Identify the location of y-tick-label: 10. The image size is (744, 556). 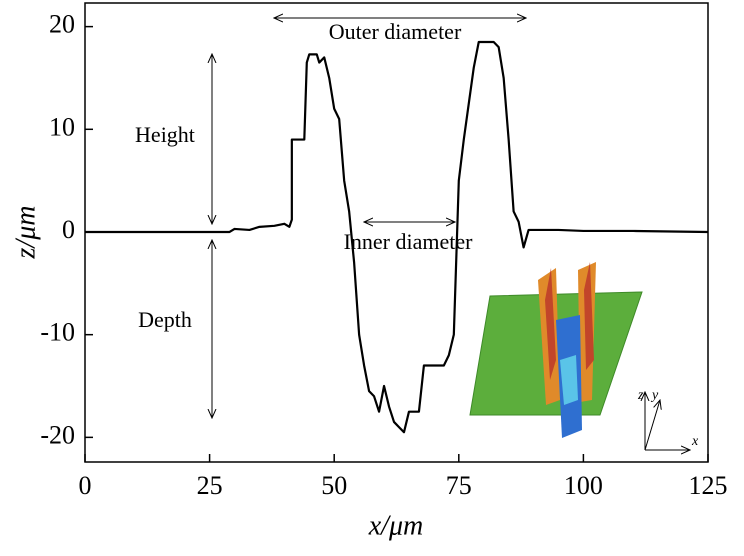
(62, 126).